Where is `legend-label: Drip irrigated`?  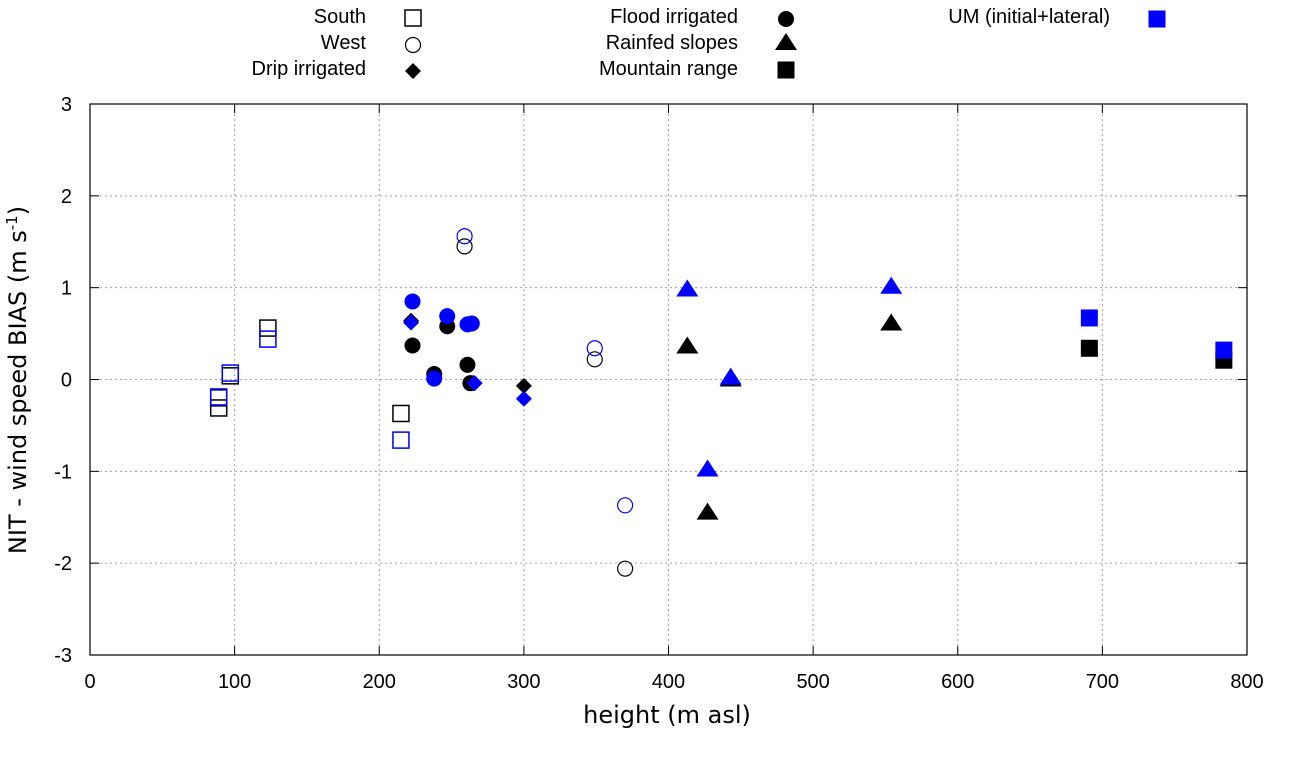
legend-label: Drip irrigated is located at coordinates (309, 69).